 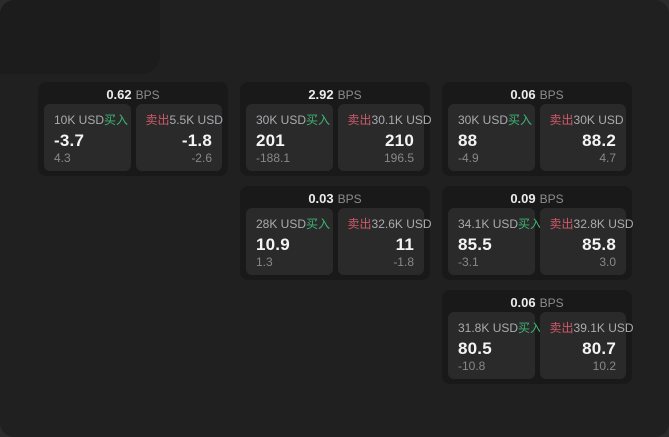 I want to click on spread-value: 0.03, so click(x=321, y=198).